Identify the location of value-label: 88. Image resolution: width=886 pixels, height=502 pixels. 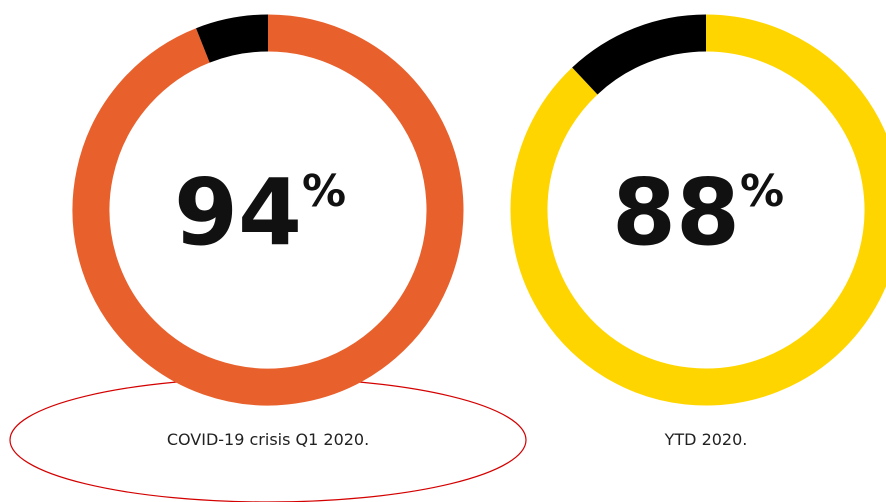
(676, 212).